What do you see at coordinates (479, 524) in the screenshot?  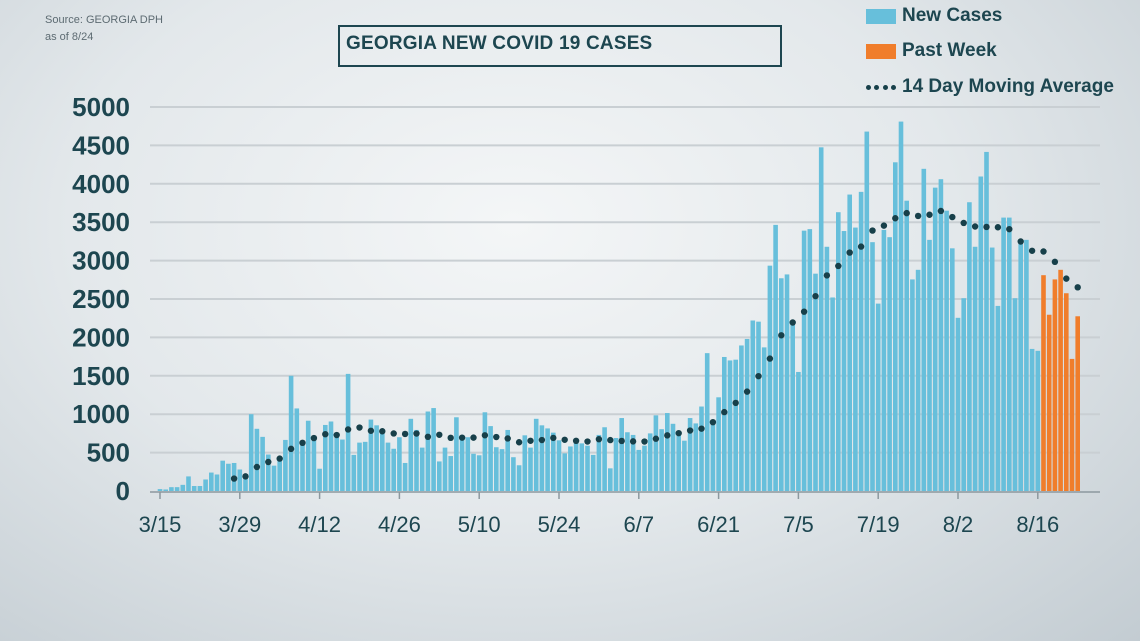 I see `x-tick-label: 5/10` at bounding box center [479, 524].